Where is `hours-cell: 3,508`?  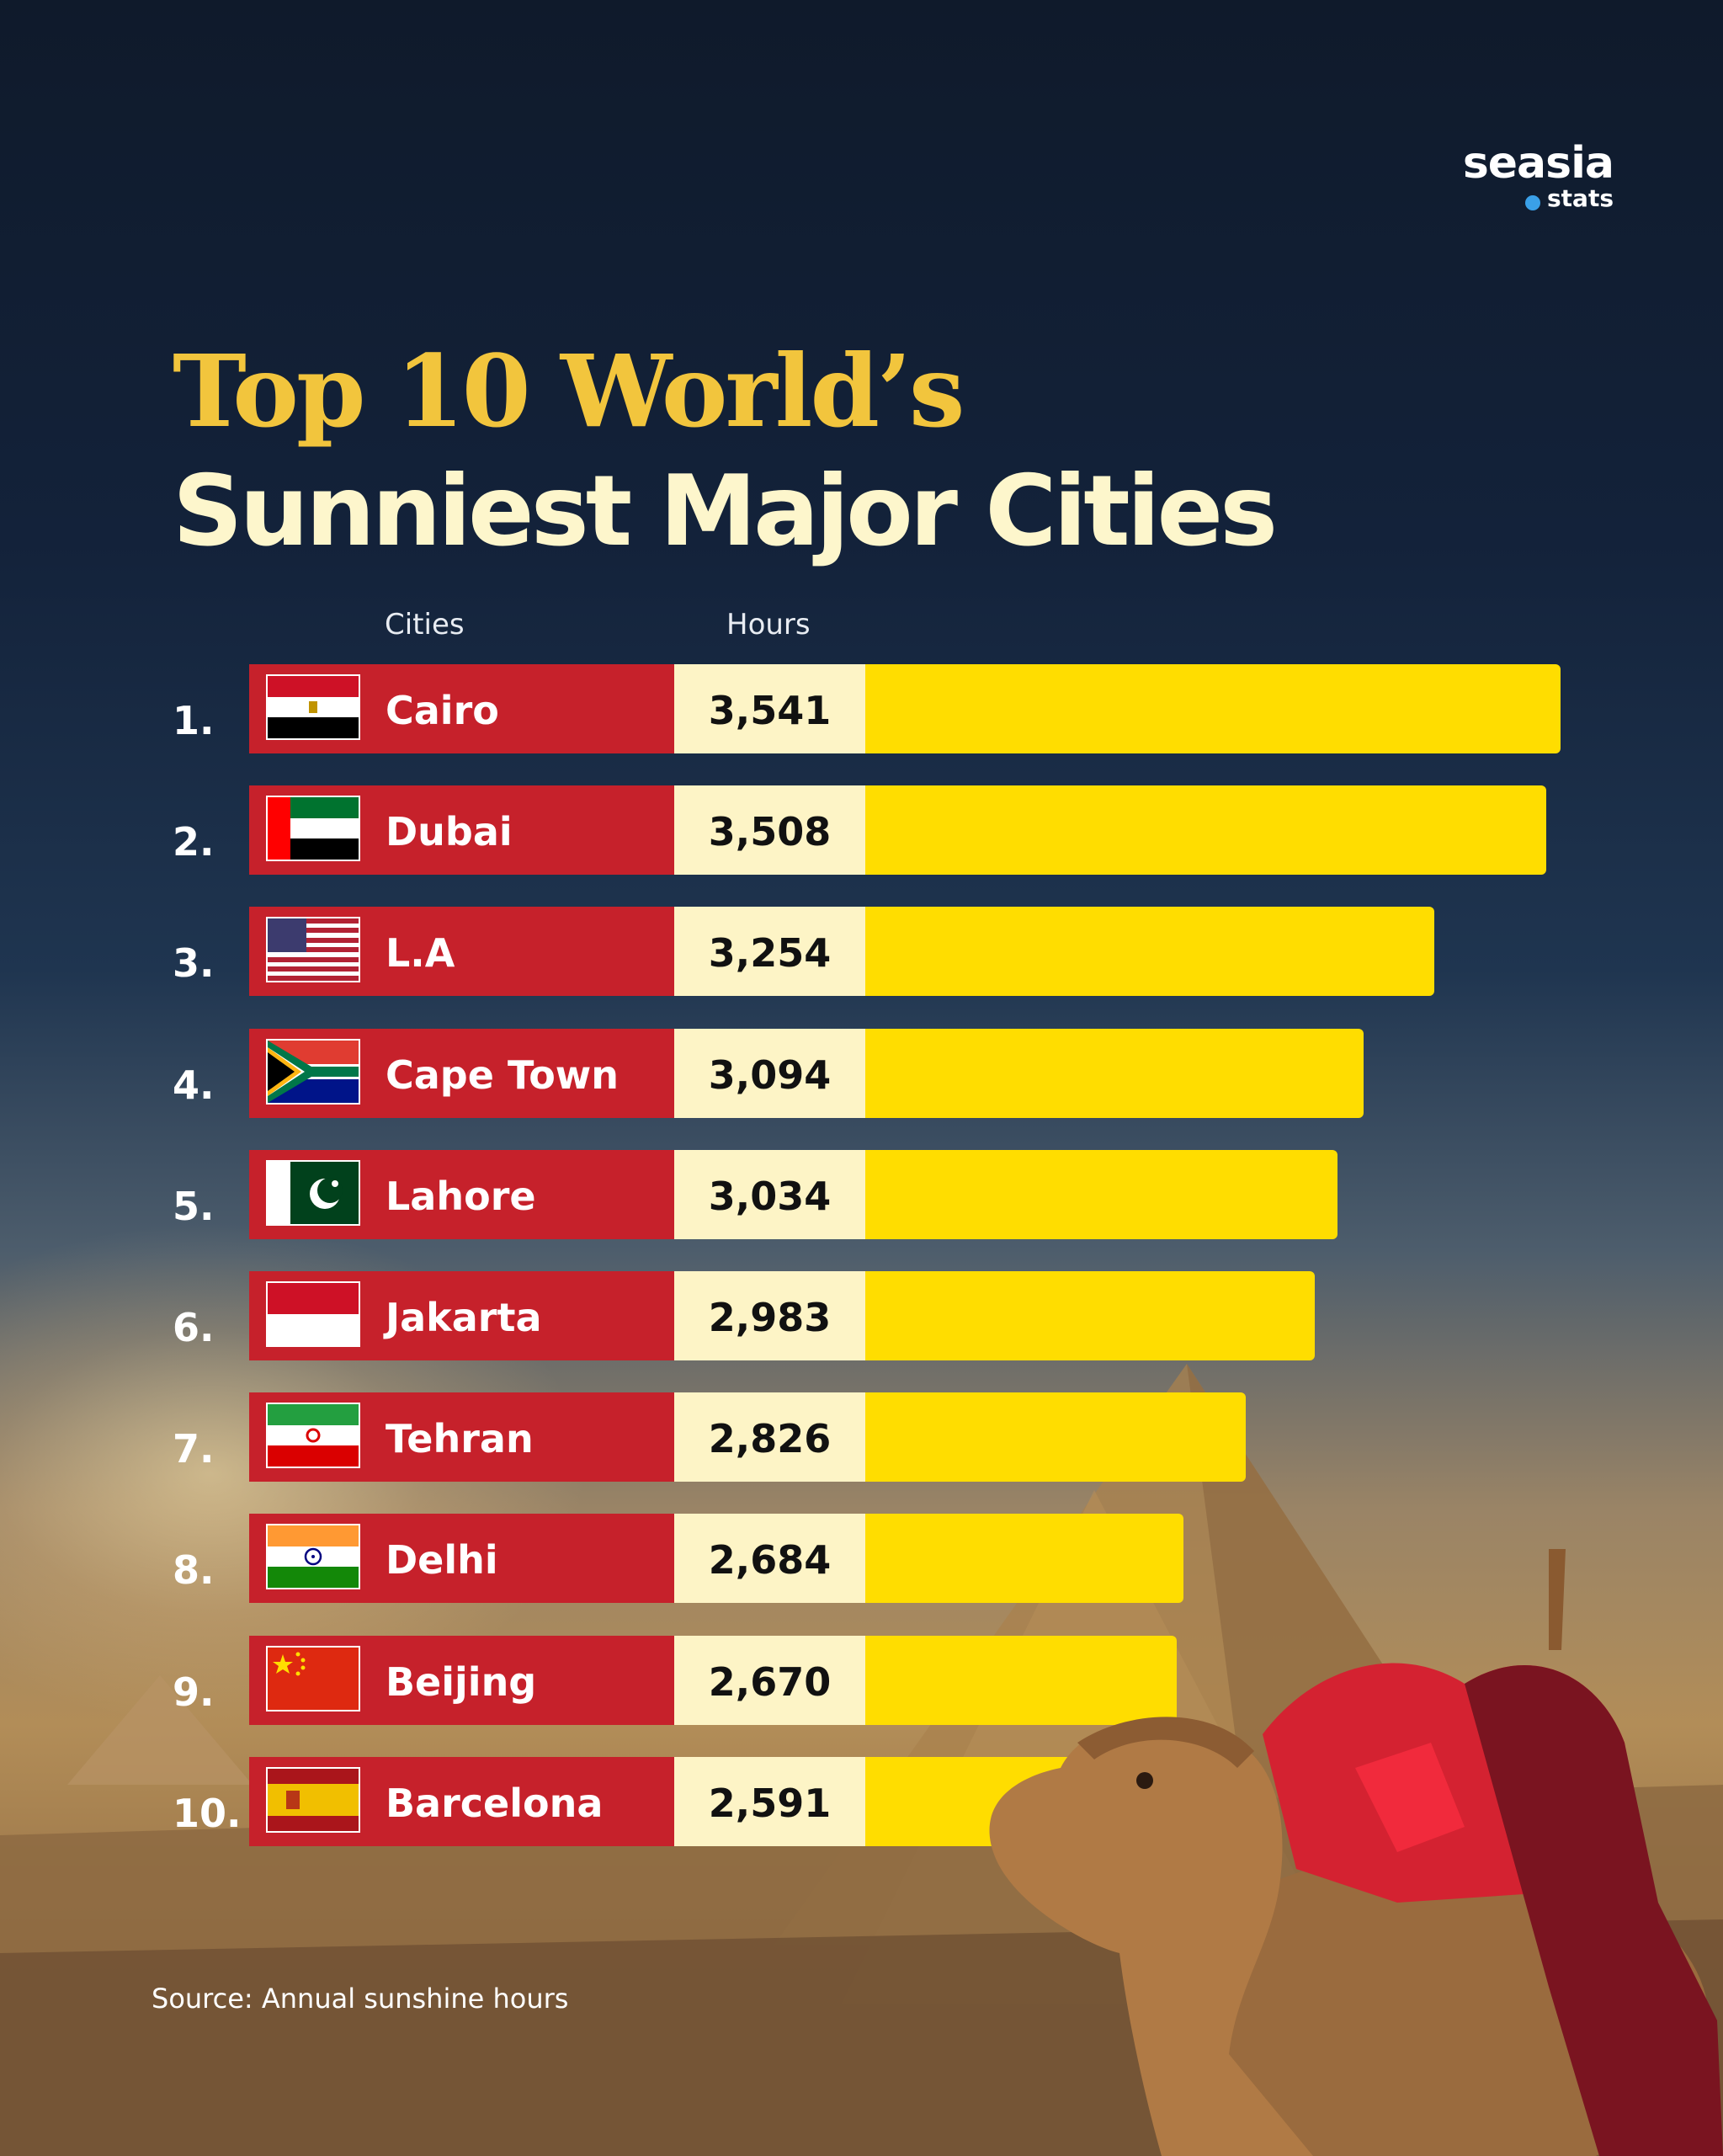
hours-cell: 3,508 is located at coordinates (769, 831).